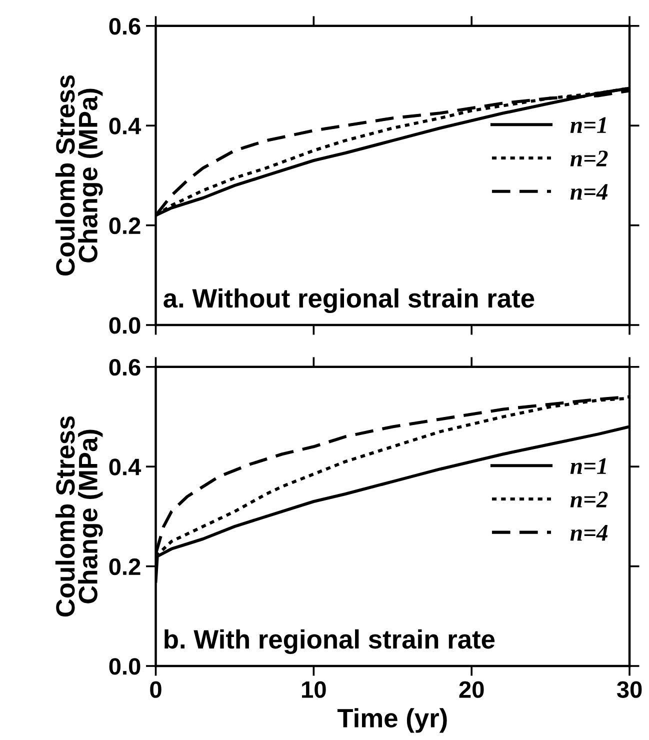 The width and height of the screenshot is (649, 740). I want to click on x-tick-label: 20, so click(471, 689).